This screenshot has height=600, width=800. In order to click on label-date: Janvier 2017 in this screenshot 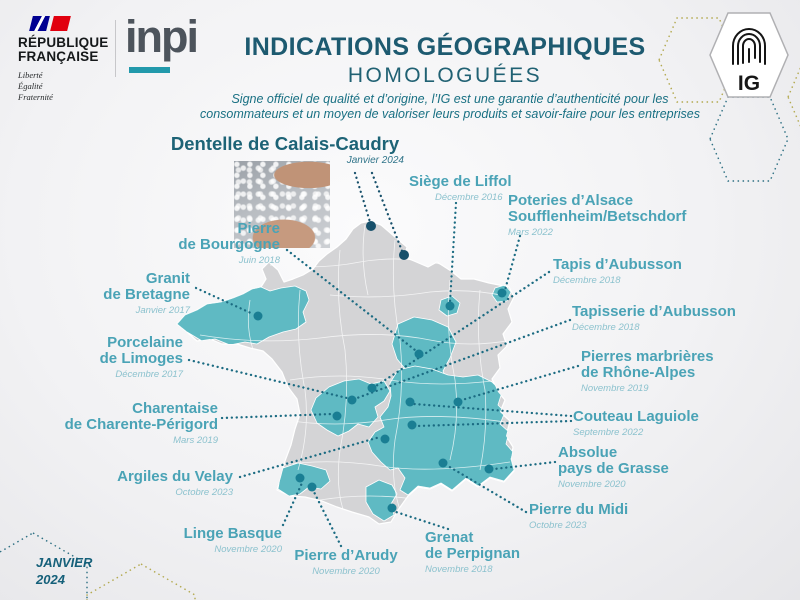, I will do `click(162, 310)`.